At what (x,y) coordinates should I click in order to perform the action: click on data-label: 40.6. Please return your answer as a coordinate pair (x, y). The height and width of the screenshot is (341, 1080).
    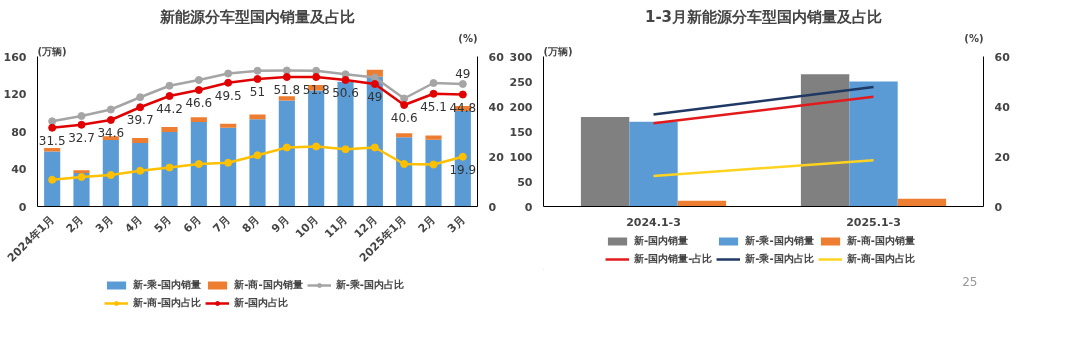
    Looking at the image, I should click on (404, 118).